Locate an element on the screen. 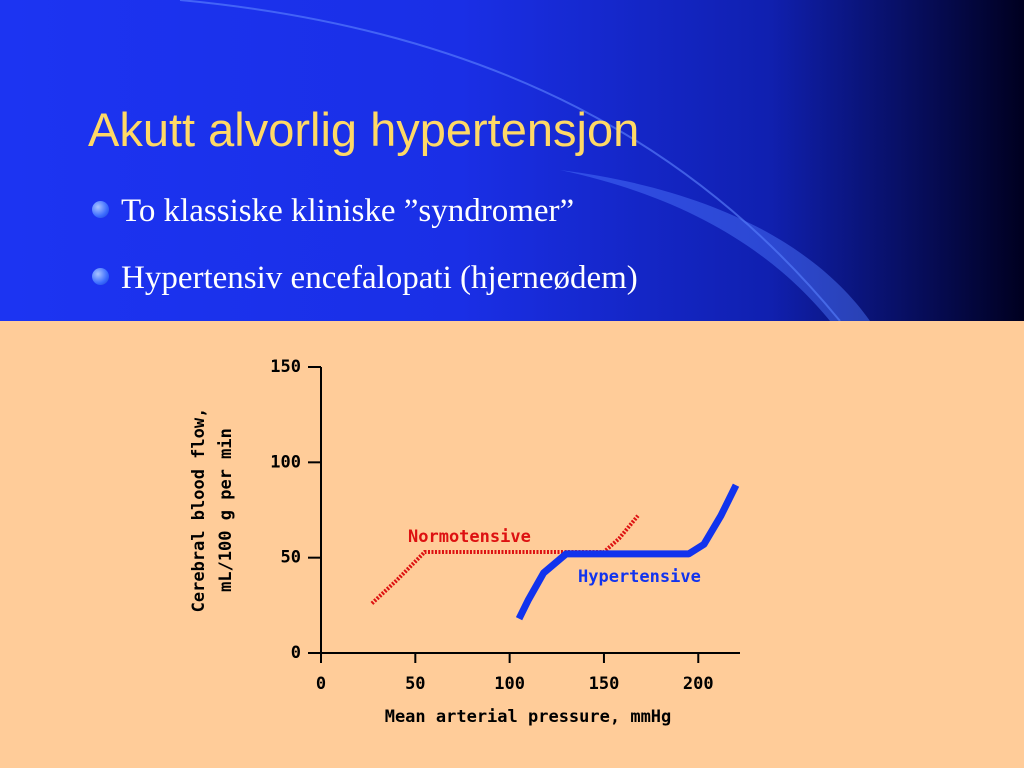 The width and height of the screenshot is (1024, 768). y-tick-label: 150 is located at coordinates (285, 367).